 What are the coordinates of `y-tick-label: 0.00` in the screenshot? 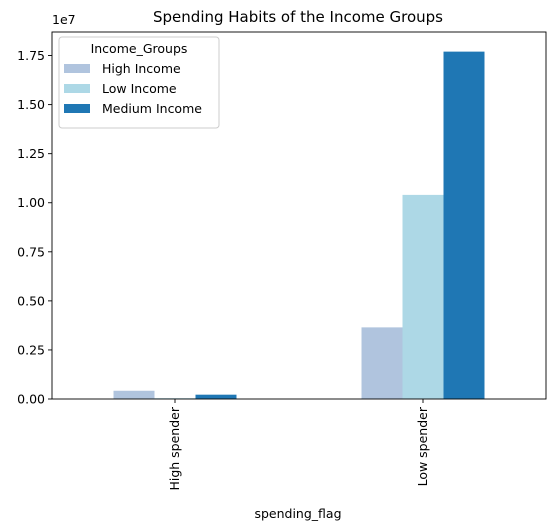 It's located at (31, 399).